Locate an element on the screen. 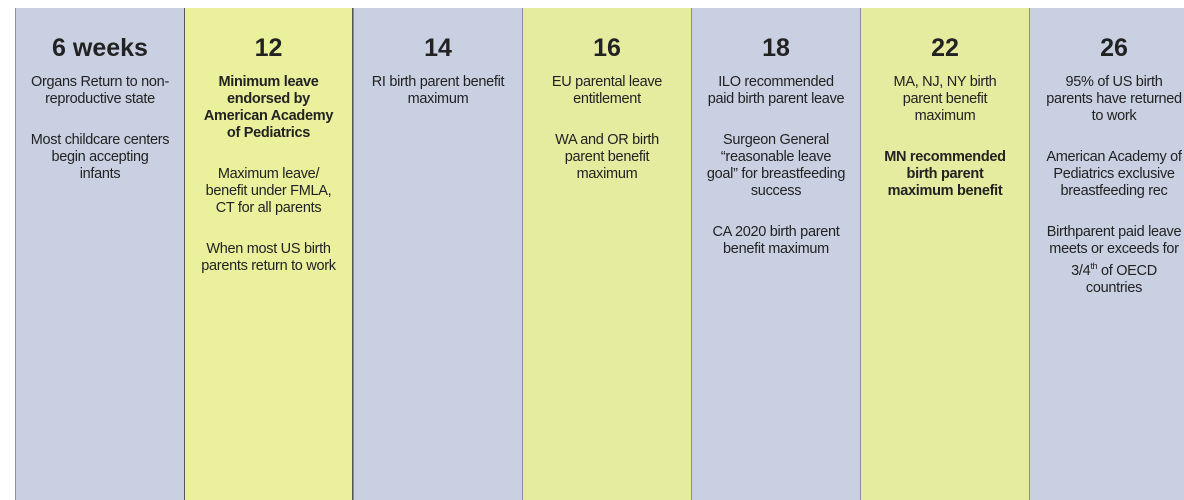  column-item: ILO recommended paid birth parent leave is located at coordinates (776, 91).